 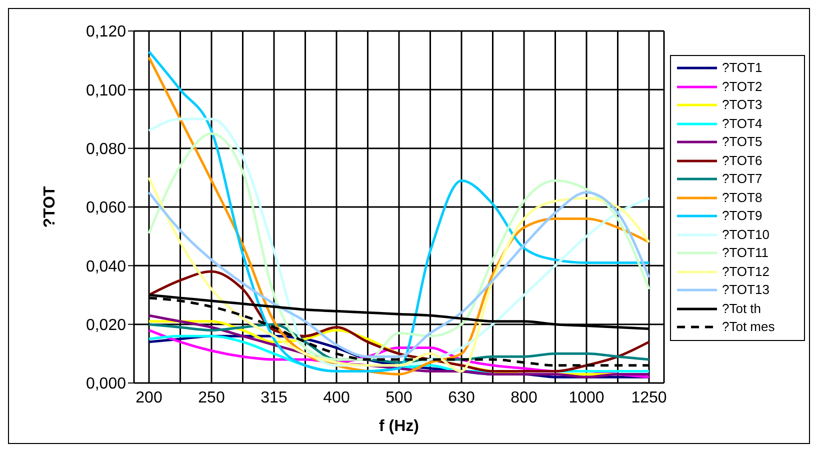 What do you see at coordinates (50, 207) in the screenshot?
I see `y-axis-title: ?TOT` at bounding box center [50, 207].